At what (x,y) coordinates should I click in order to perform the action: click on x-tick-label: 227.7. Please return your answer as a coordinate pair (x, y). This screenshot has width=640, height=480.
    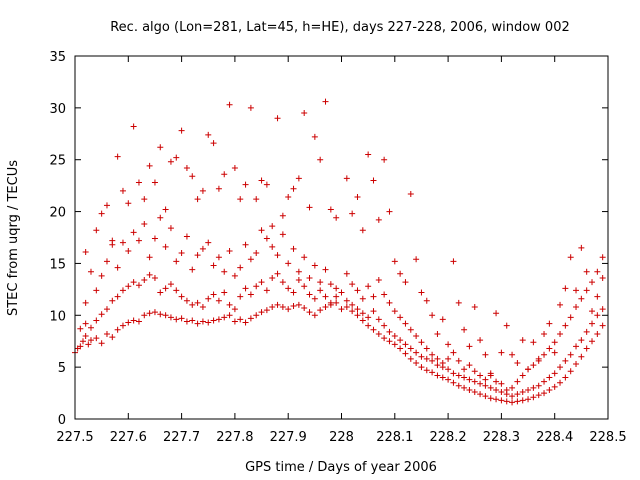
    Looking at the image, I should click on (181, 437).